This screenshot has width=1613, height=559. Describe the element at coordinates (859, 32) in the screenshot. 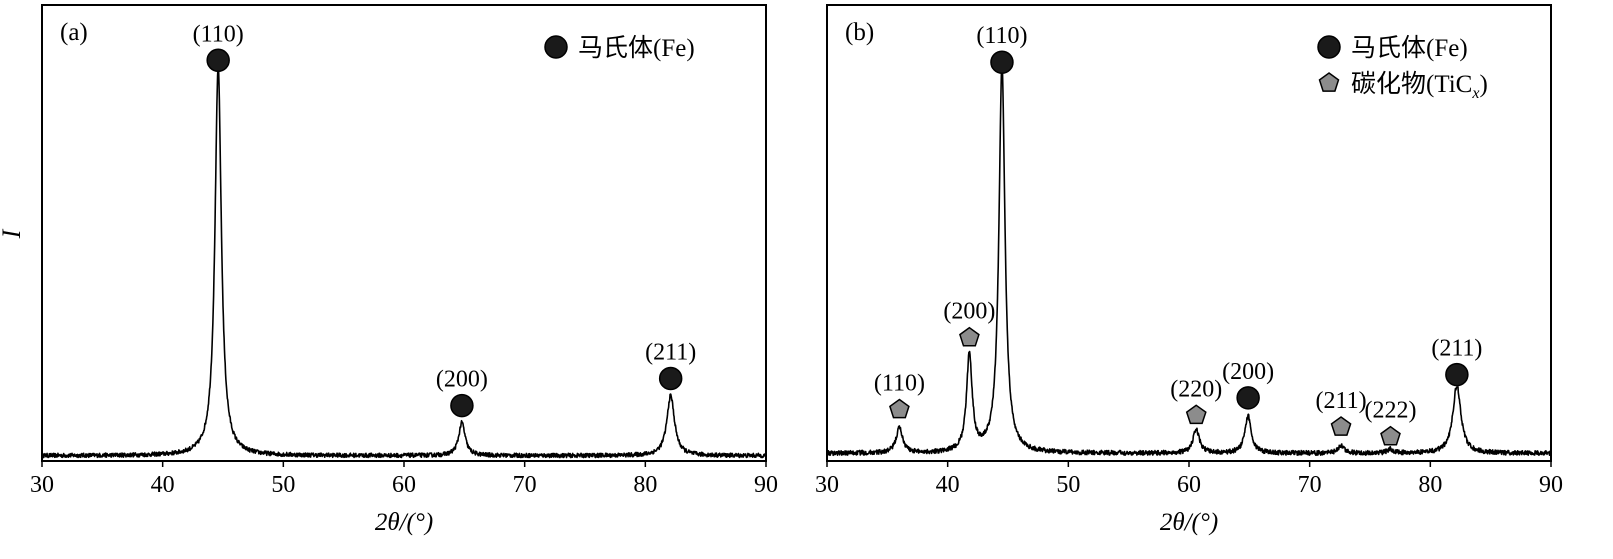

I see `panel-label: (b)` at that location.